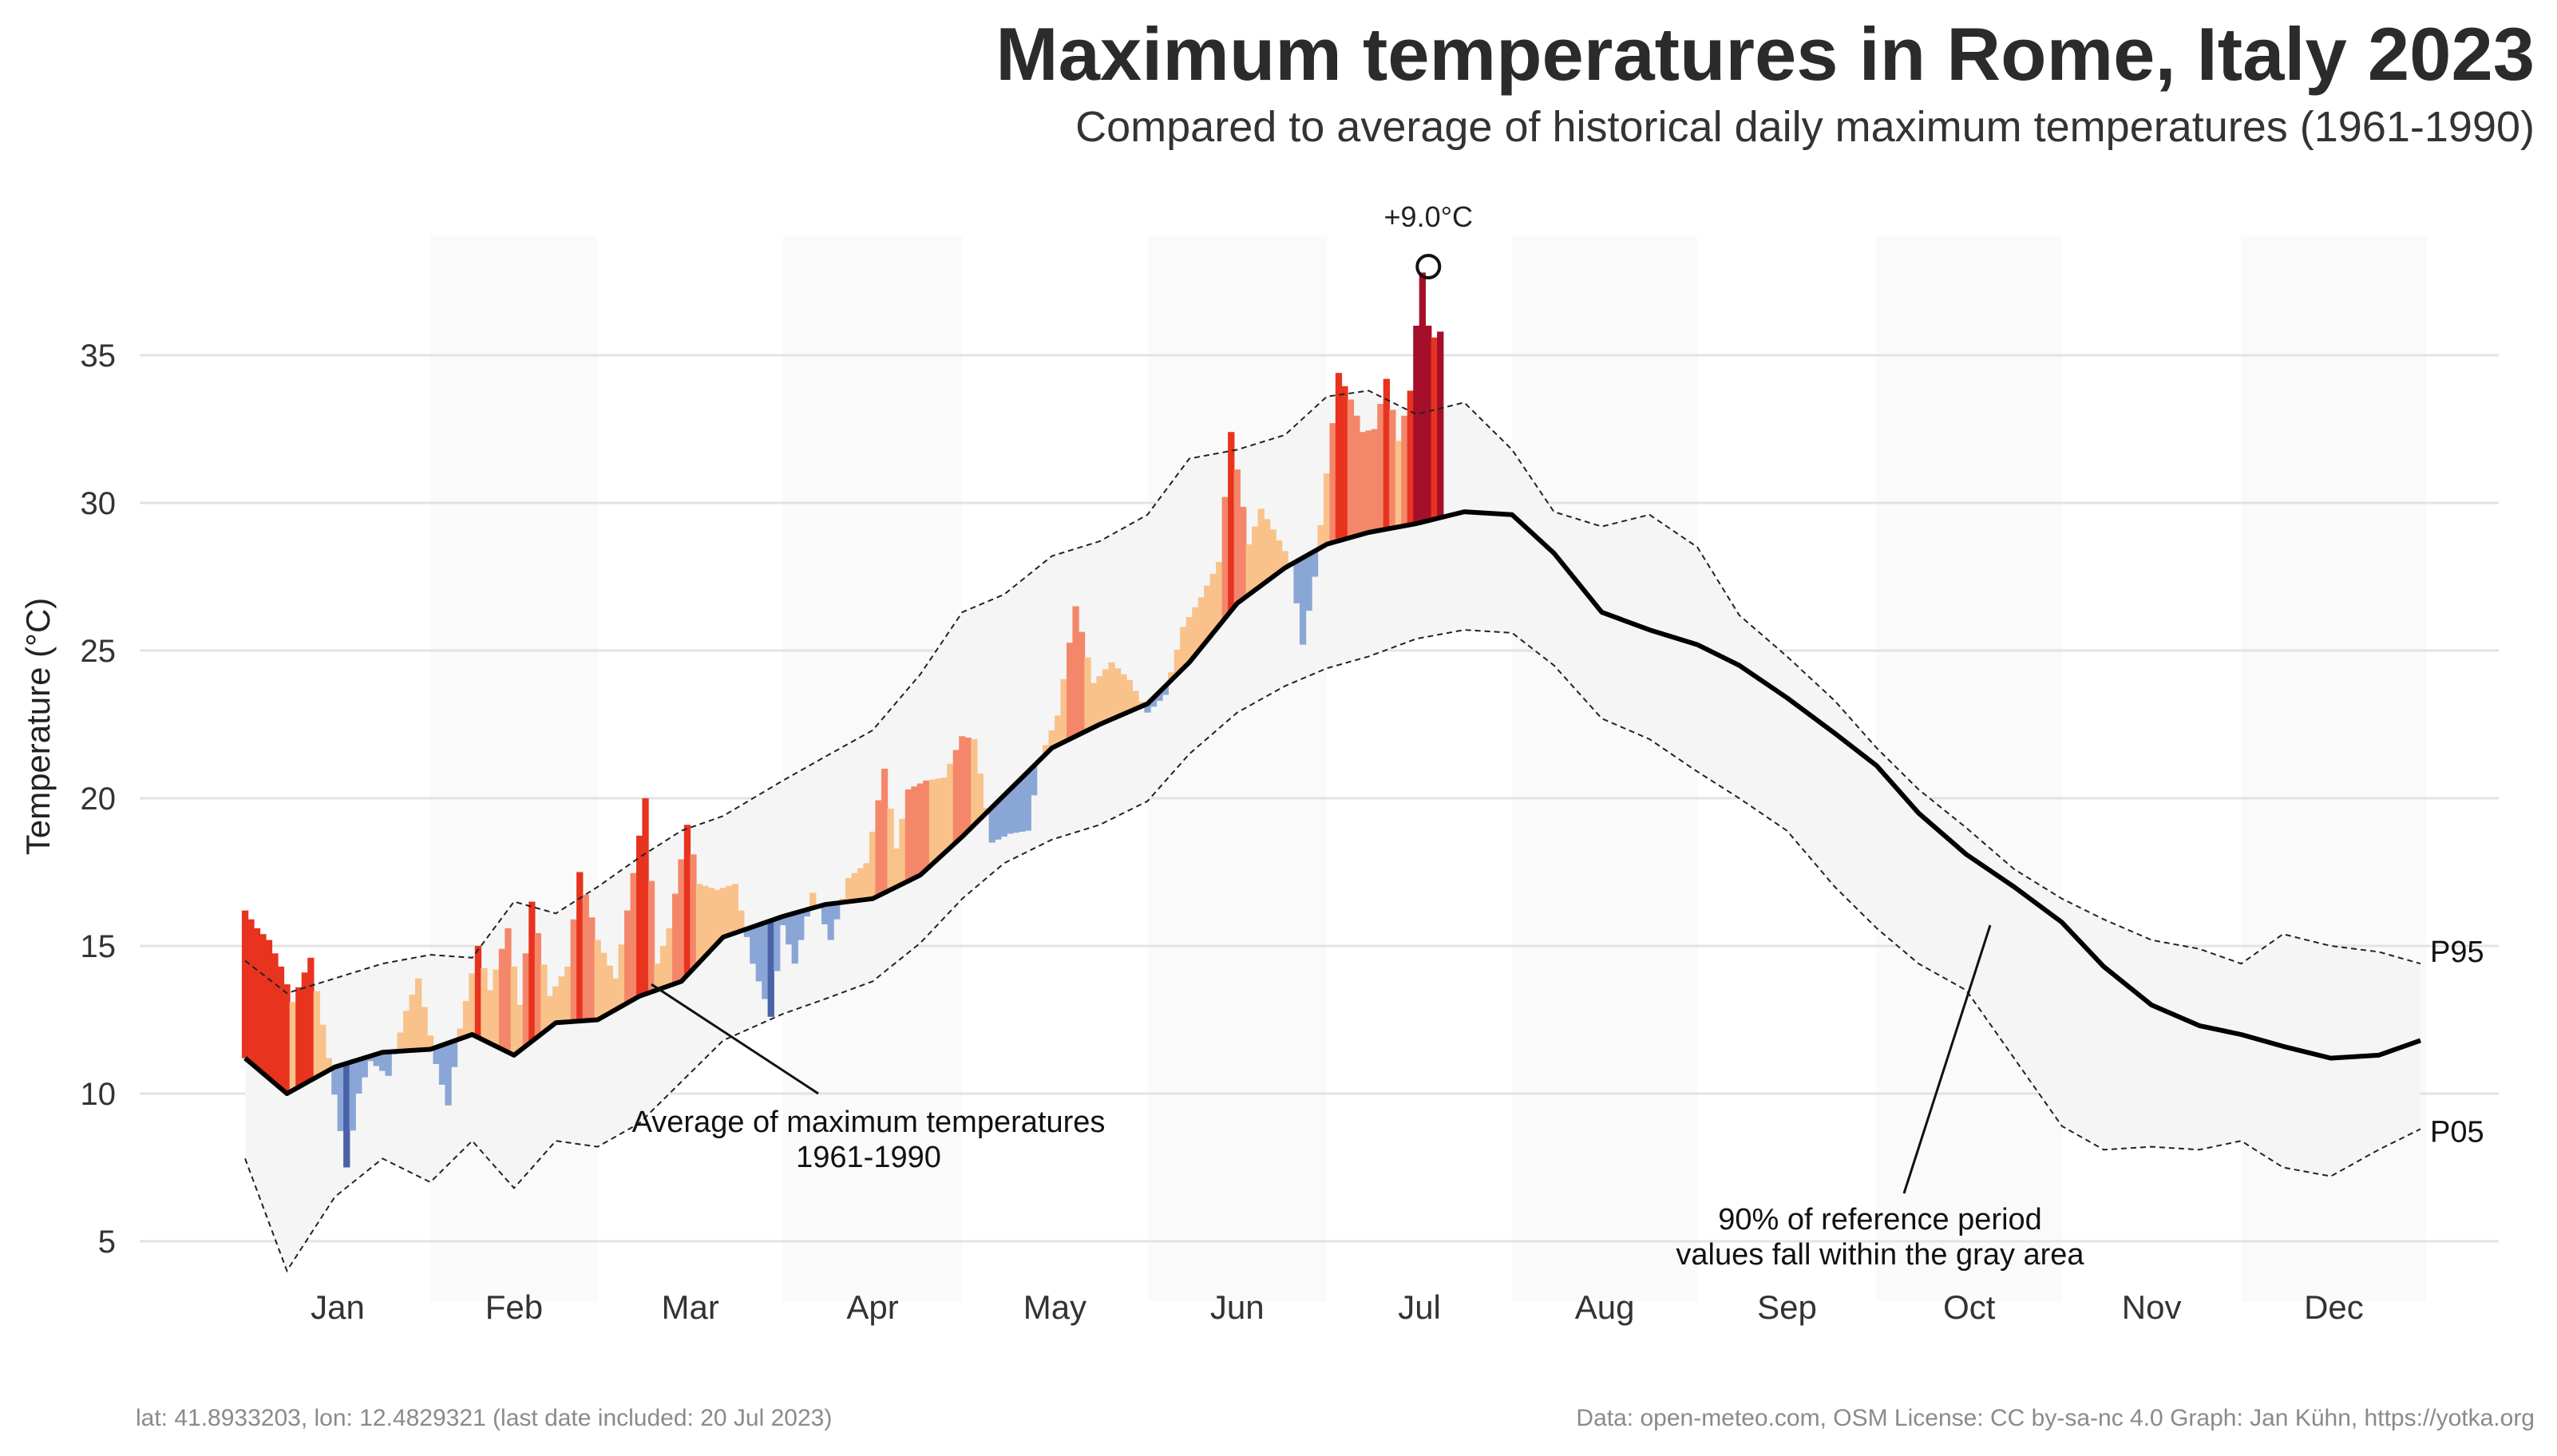  I want to click on month-label-jun: Jun, so click(1237, 1307).